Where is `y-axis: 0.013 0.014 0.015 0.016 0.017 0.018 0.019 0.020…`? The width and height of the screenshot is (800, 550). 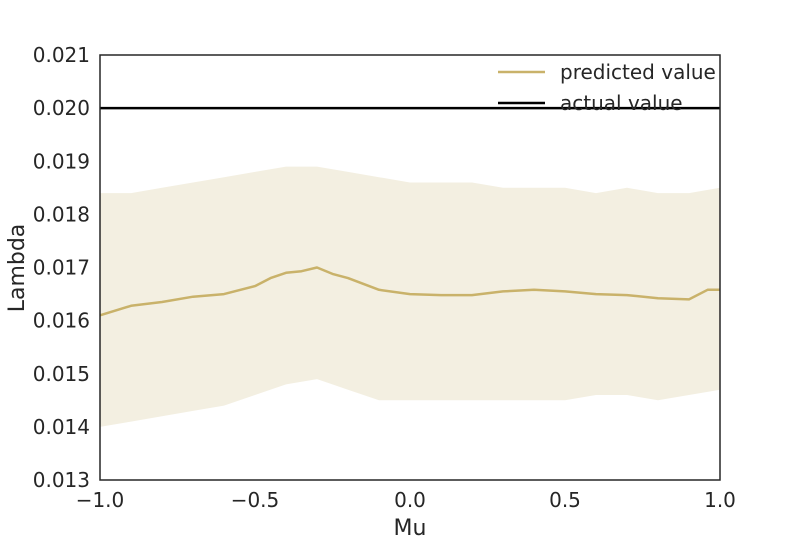
y-axis: 0.013 0.014 0.015 0.016 0.017 0.018 0.019 0.020… is located at coordinates (61, 267).